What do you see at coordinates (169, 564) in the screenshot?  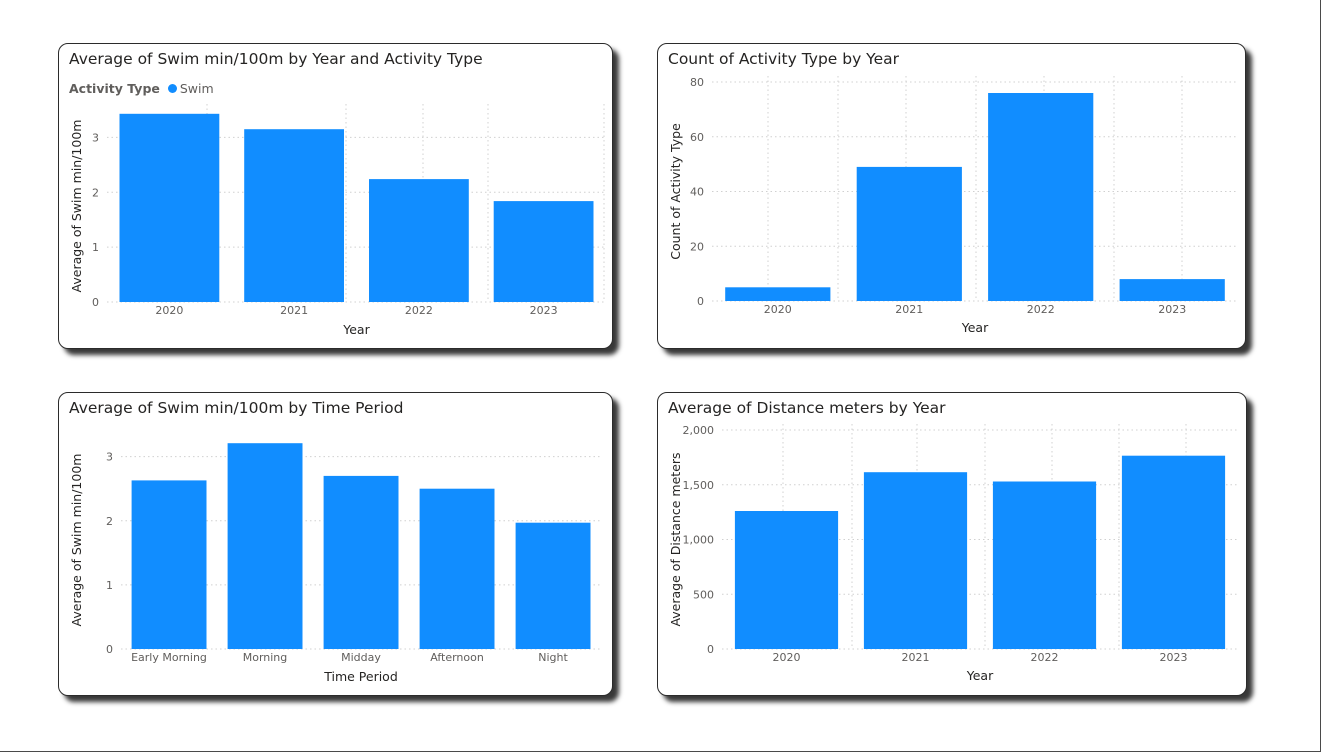 I see `bar-early-morning` at bounding box center [169, 564].